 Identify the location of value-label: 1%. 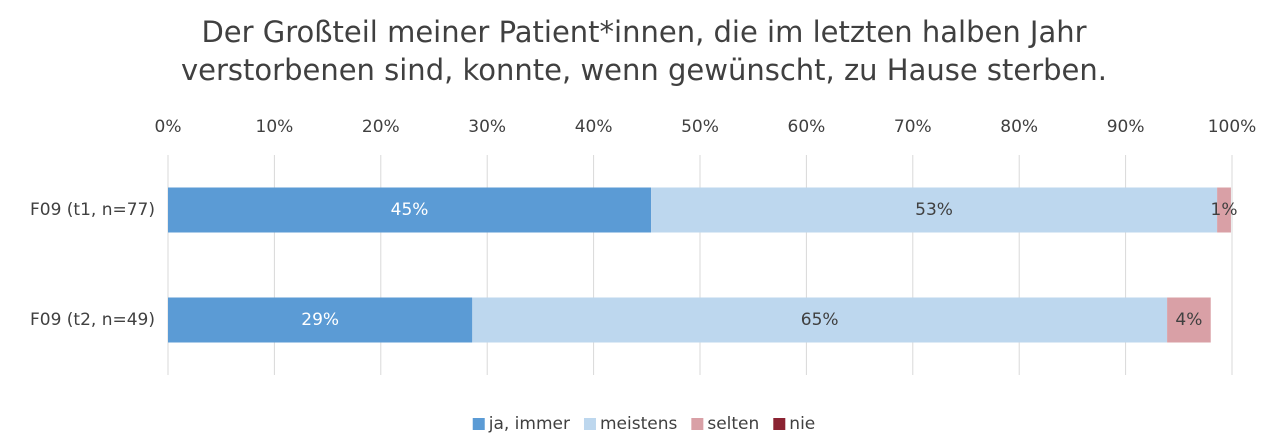
(1224, 210).